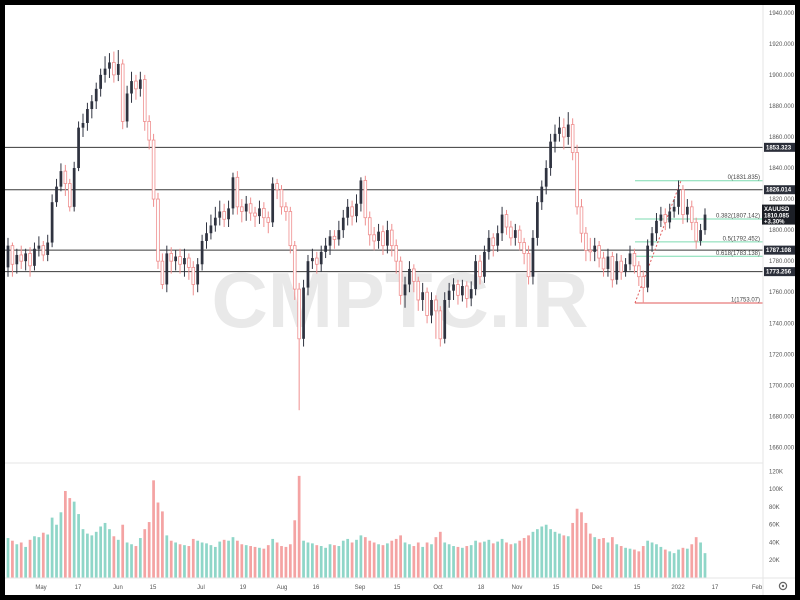  What do you see at coordinates (782, 293) in the screenshot?
I see `price-tick-label: 1760.000` at bounding box center [782, 293].